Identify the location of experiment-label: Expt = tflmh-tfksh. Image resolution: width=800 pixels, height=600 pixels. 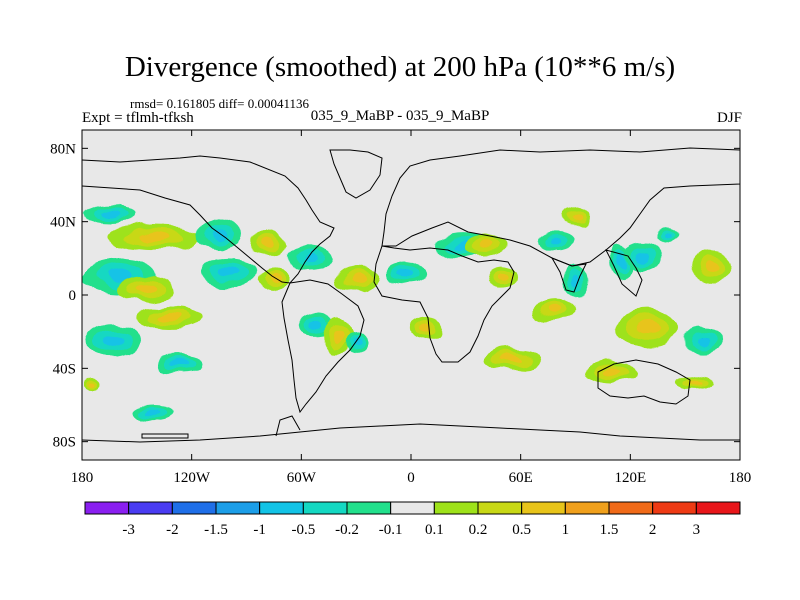
(138, 118).